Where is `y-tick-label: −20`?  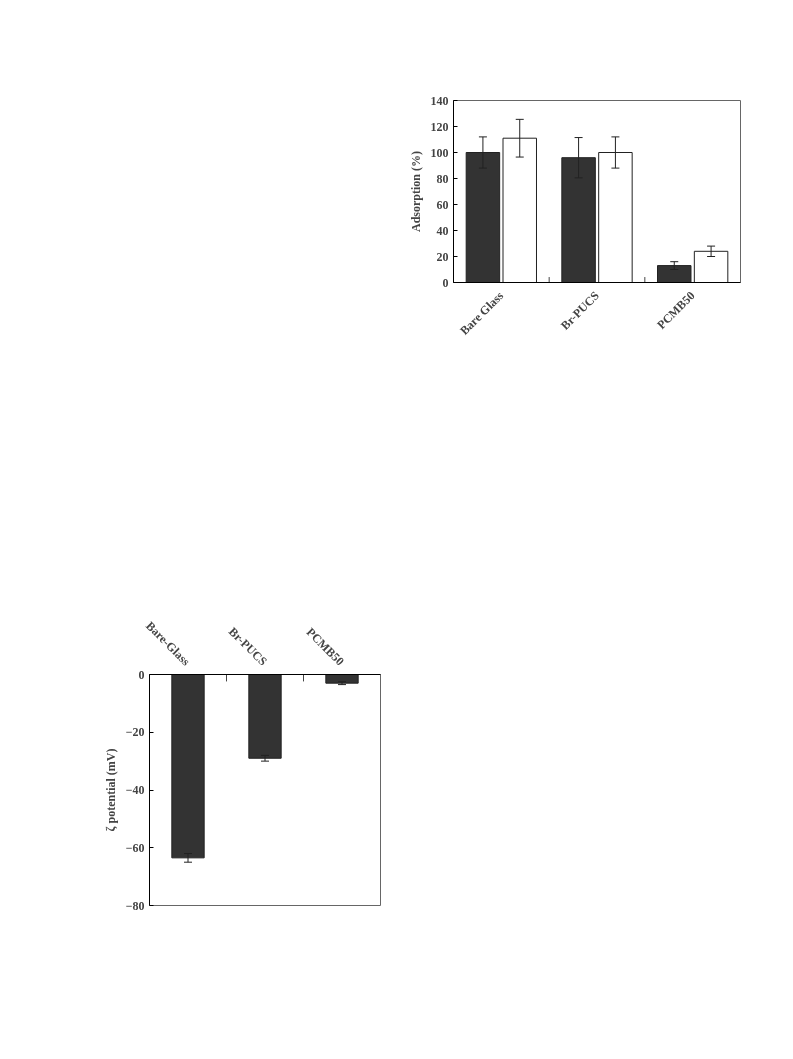
y-tick-label: −20 is located at coordinates (135, 732).